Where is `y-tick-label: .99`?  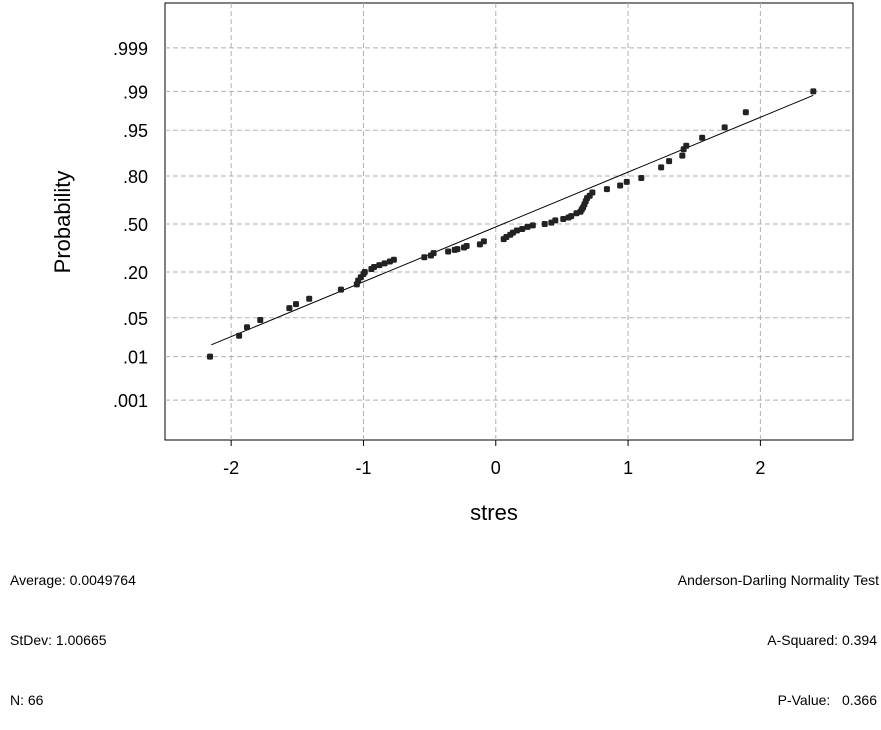 y-tick-label: .99 is located at coordinates (135, 92).